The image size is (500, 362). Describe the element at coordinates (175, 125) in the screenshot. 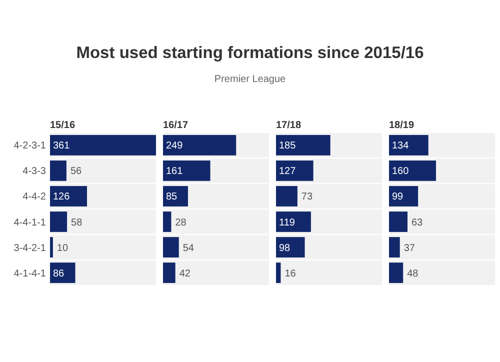

I see `chart-title: 16/17` at that location.